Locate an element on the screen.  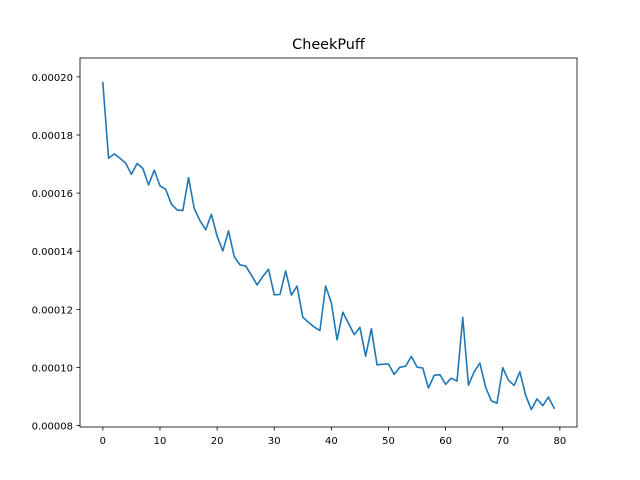
y-tick-label: 0.00016 is located at coordinates (52, 194).